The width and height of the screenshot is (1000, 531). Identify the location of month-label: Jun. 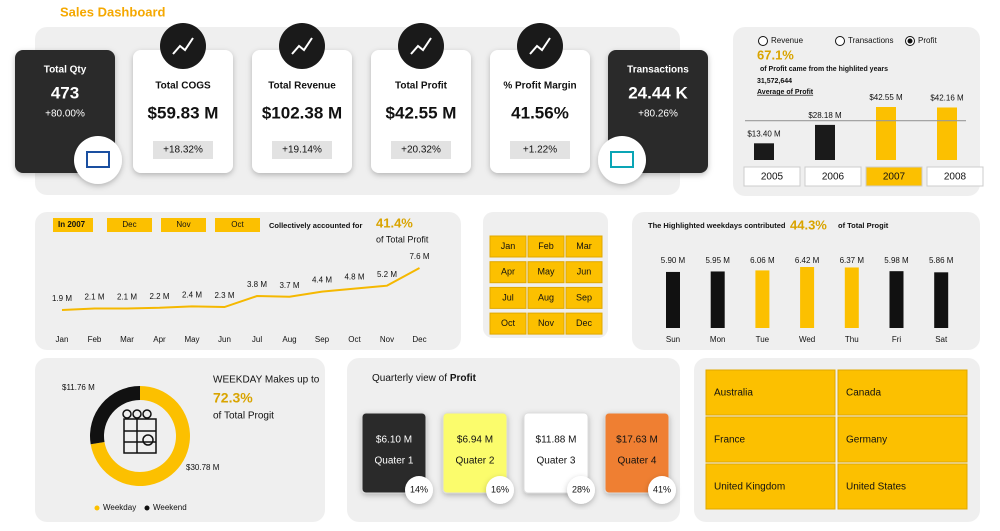
(584, 272).